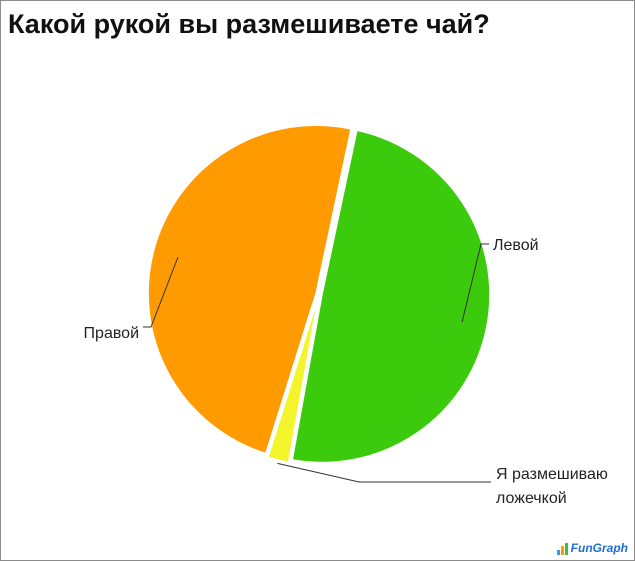  I want to click on logo-text: FunGraph, so click(599, 548).